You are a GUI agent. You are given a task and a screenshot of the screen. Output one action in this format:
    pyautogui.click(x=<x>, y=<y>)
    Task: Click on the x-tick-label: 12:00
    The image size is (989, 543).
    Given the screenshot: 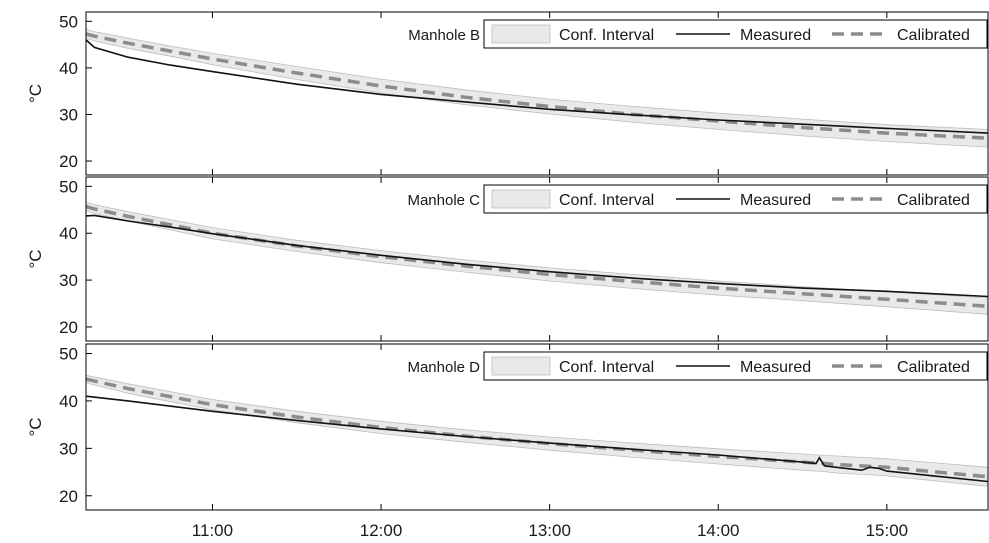 What is the action you would take?
    pyautogui.click(x=381, y=530)
    